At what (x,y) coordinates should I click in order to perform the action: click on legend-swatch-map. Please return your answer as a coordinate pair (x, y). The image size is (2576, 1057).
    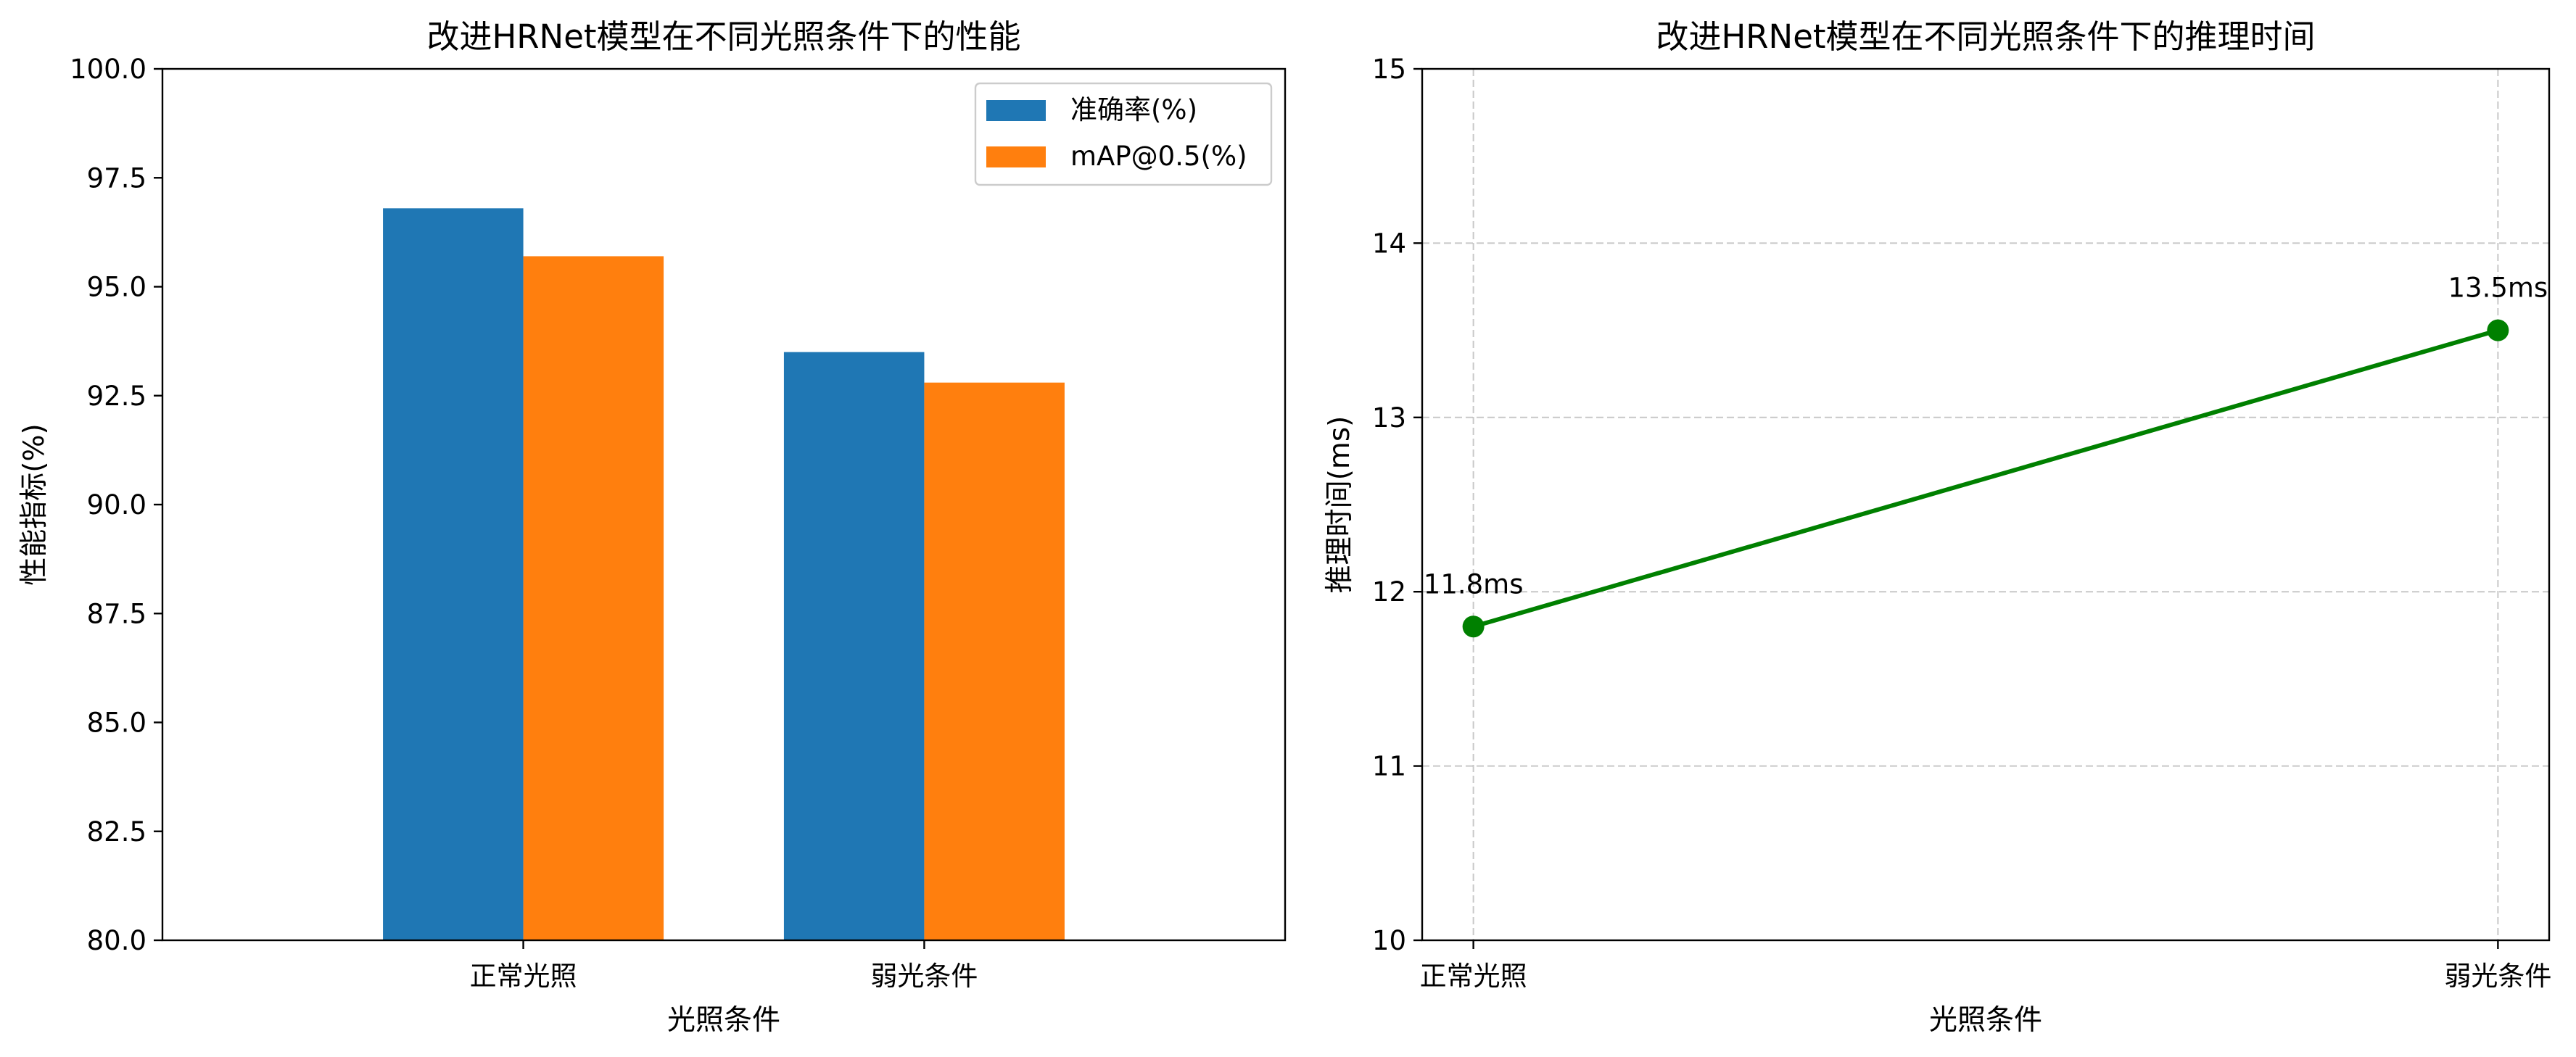
    Looking at the image, I should click on (1016, 156).